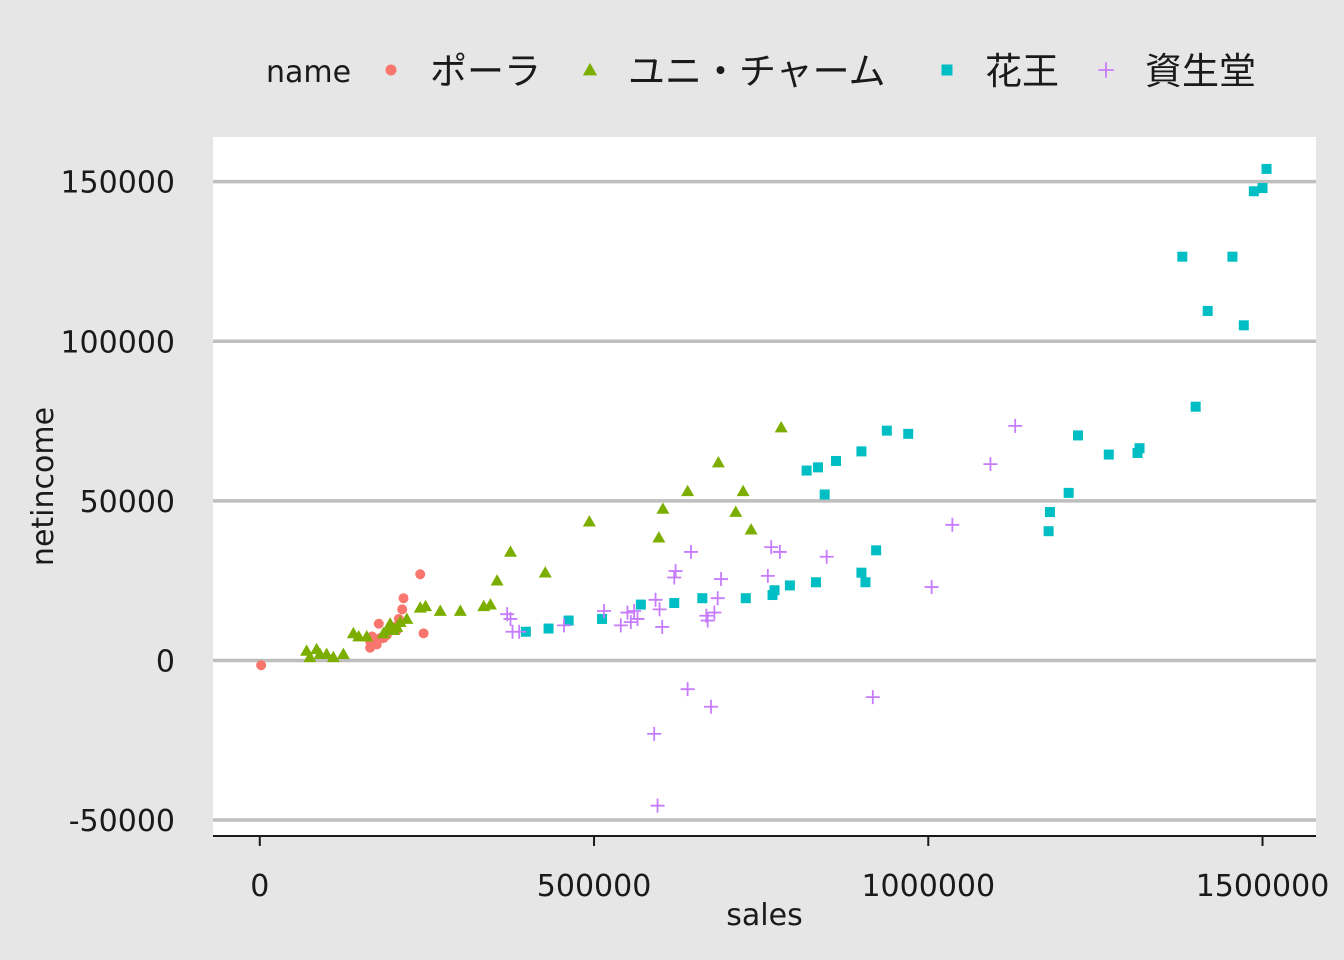 This screenshot has height=960, width=1344. I want to click on legend-title: name, so click(308, 72).